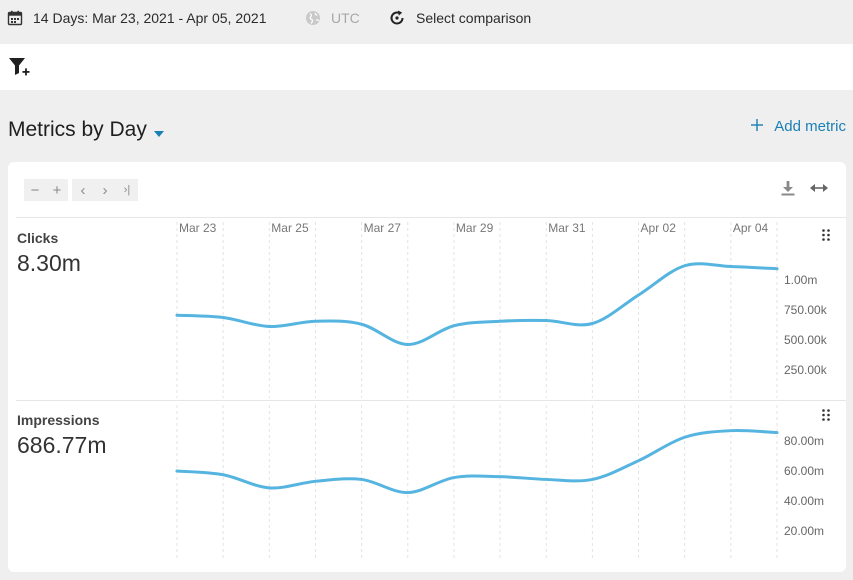  Describe the element at coordinates (290, 228) in the screenshot. I see `x-date-label: Mar 25` at that location.